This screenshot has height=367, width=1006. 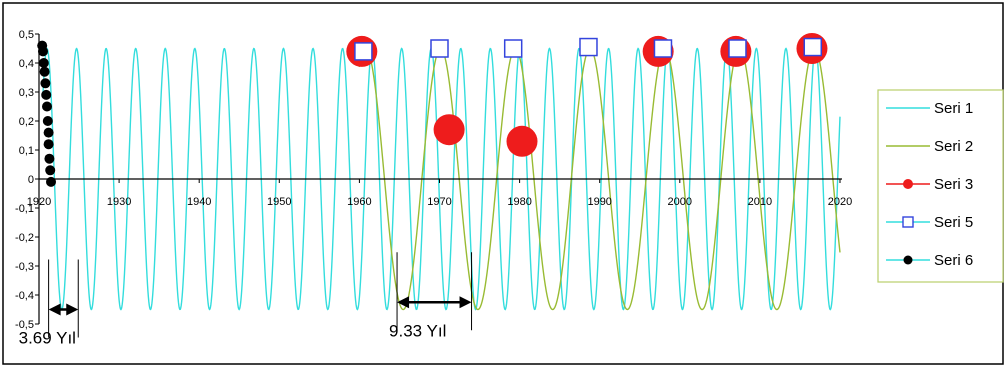 What do you see at coordinates (840, 202) in the screenshot?
I see `x-tick-label: 2020` at bounding box center [840, 202].